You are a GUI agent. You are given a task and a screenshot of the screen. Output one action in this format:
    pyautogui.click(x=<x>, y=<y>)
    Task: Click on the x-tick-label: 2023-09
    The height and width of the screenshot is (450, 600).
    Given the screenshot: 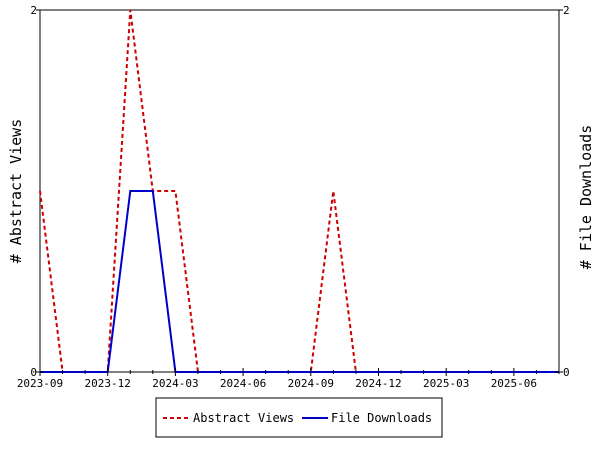 What is the action you would take?
    pyautogui.click(x=40, y=383)
    